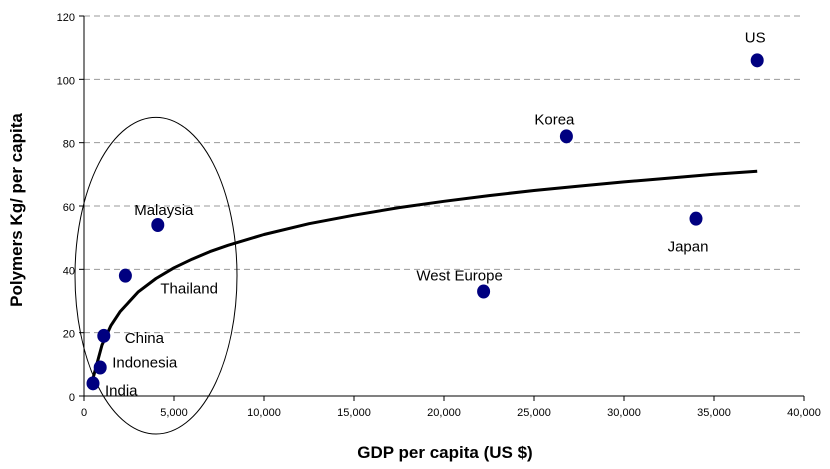 This screenshot has width=830, height=469. What do you see at coordinates (66, 81) in the screenshot?
I see `y-tick-label: 100` at bounding box center [66, 81].